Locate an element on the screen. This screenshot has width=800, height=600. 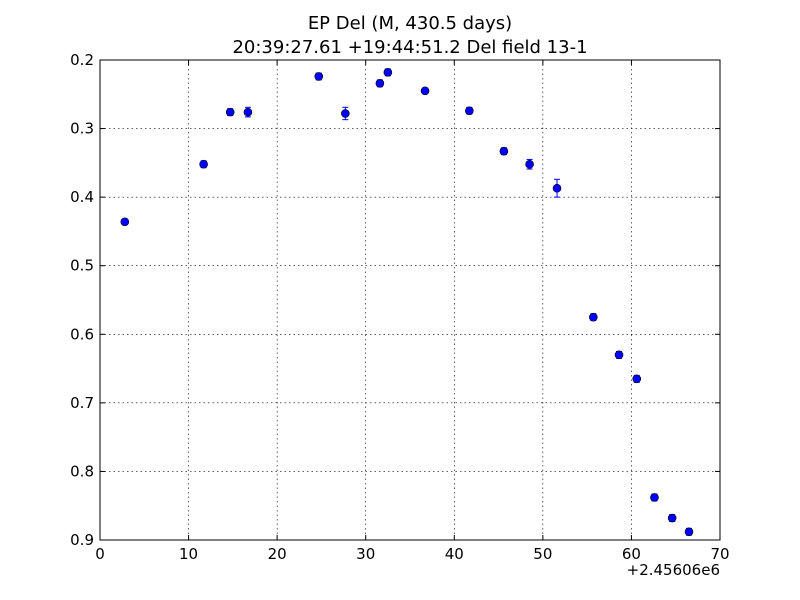
x-tick-label: 20 is located at coordinates (277, 554).